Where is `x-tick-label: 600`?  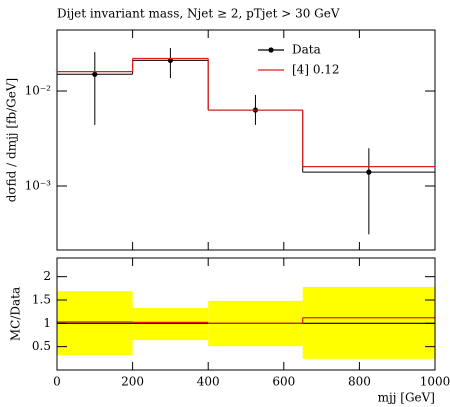
x-tick-label: 600 is located at coordinates (283, 382).